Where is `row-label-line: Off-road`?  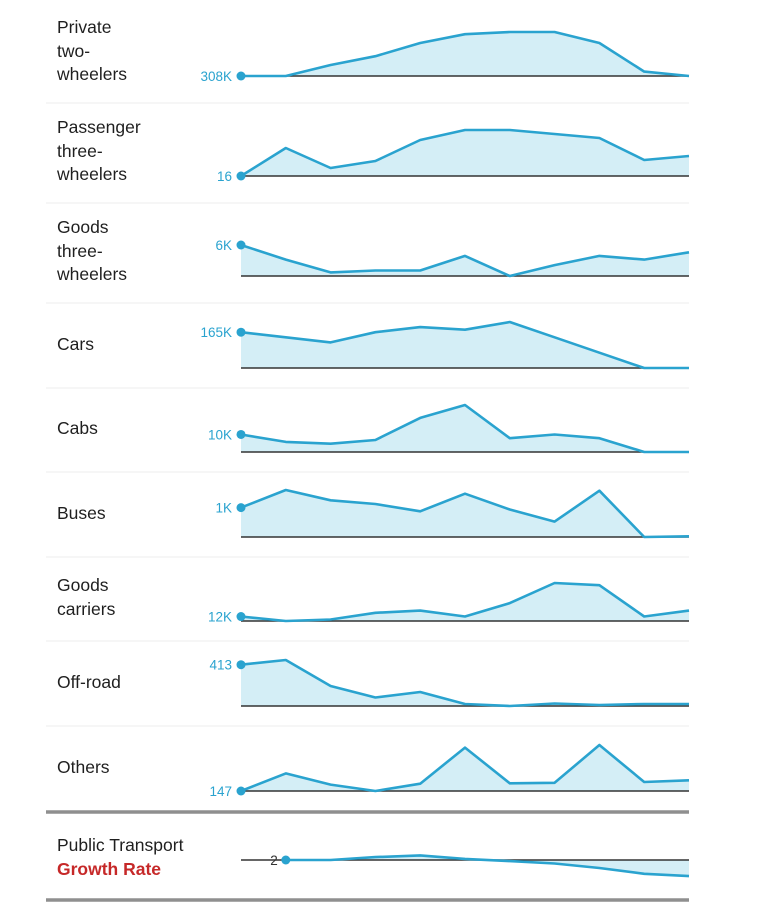
row-label-line: Off-road is located at coordinates (89, 682).